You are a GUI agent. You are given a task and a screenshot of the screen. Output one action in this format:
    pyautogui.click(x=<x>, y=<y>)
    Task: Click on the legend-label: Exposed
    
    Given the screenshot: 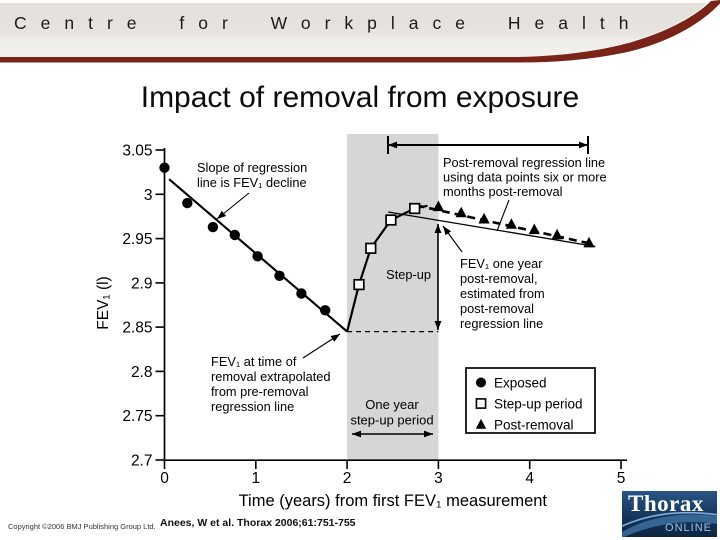 What is the action you would take?
    pyautogui.click(x=520, y=382)
    